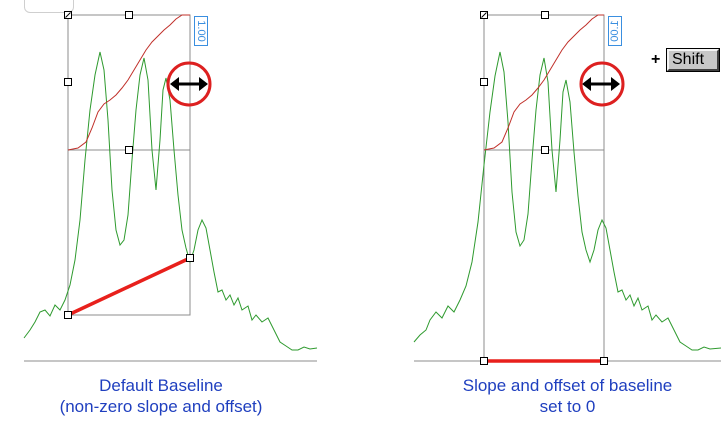 The width and height of the screenshot is (721, 425). Describe the element at coordinates (161, 385) in the screenshot. I see `left-caption-line1: Default Baseline` at that location.